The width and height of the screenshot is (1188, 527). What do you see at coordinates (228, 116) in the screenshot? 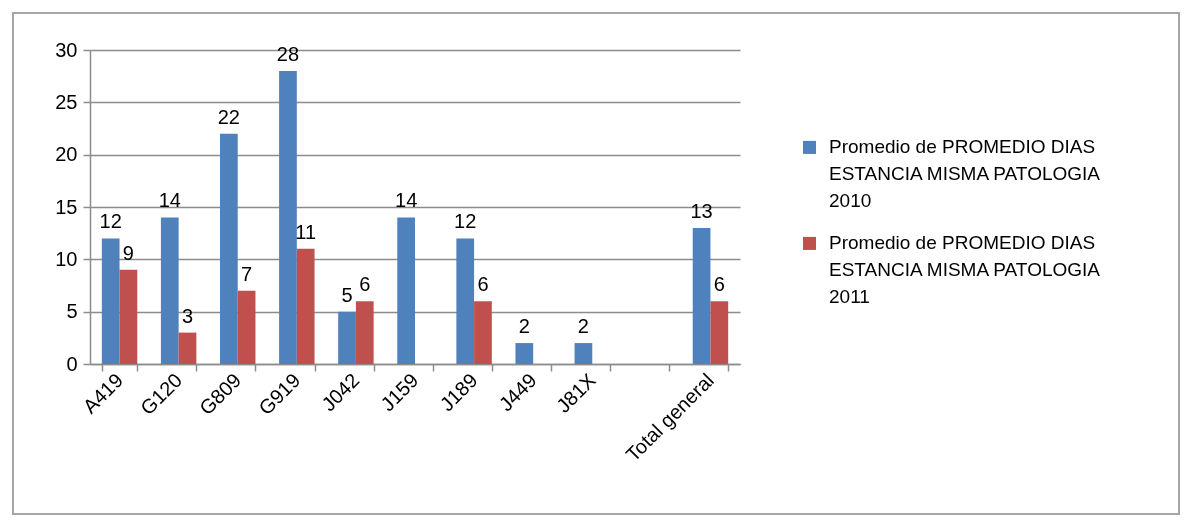
I see `data-label: 22` at bounding box center [228, 116].